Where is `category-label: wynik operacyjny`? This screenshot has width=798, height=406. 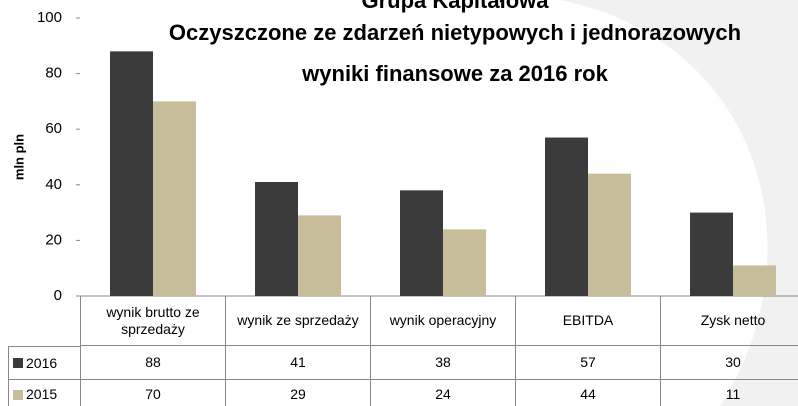
category-label: wynik operacyjny is located at coordinates (442, 321).